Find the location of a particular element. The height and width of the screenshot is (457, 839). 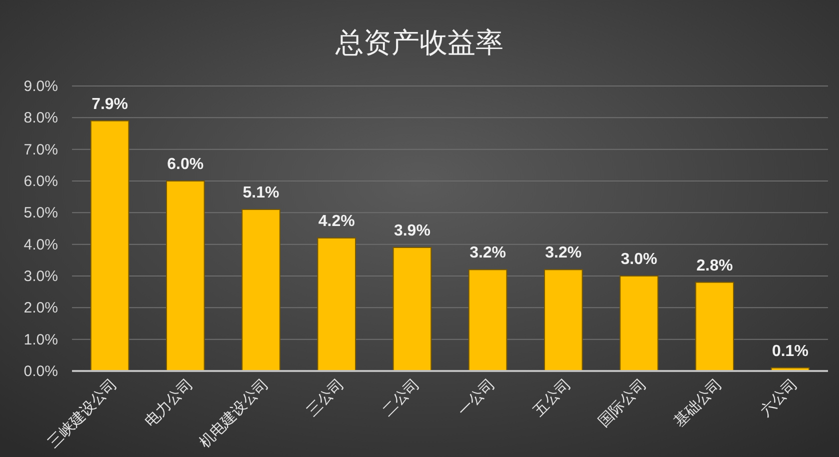

chart-title: 总资产收益率 is located at coordinates (419, 42).